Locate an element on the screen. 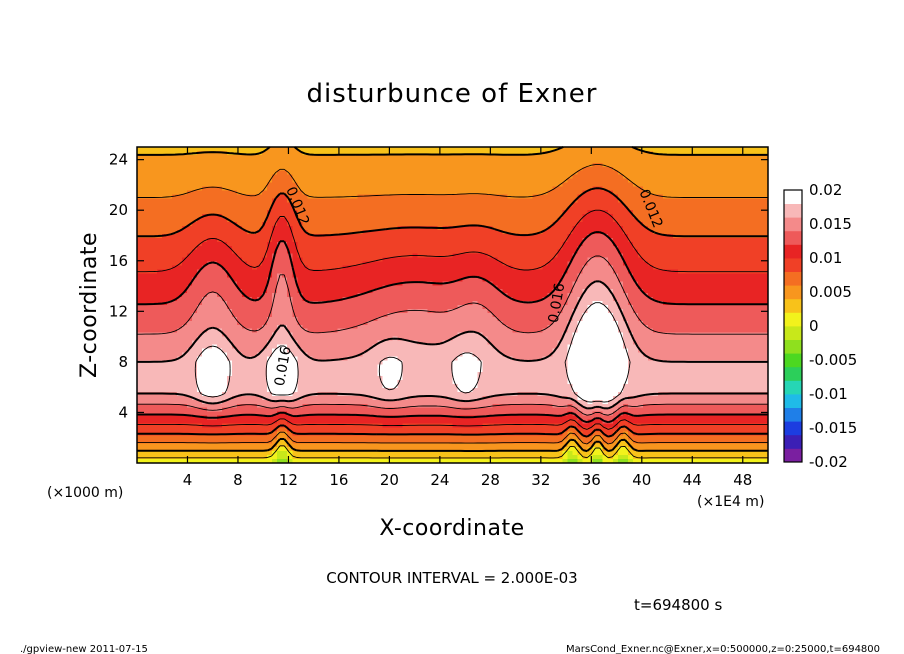  y-tick-label: 4 is located at coordinates (123, 412).